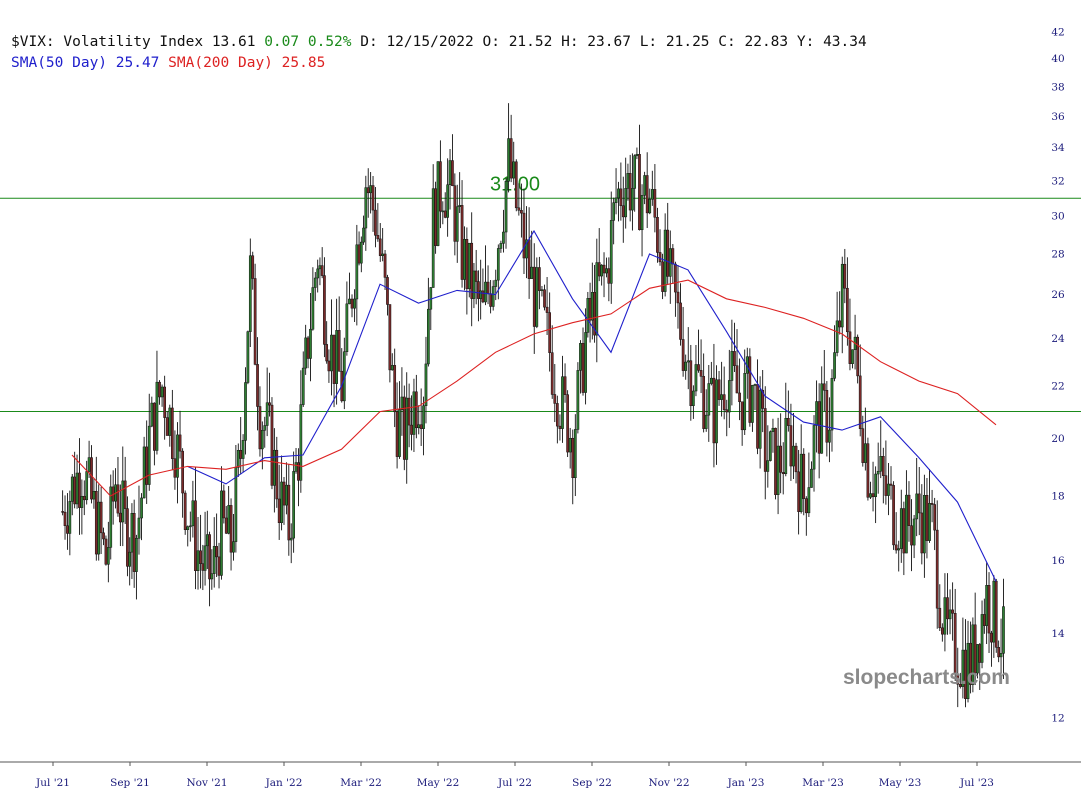  I want to click on y-tick-label: 22, so click(1057, 387).